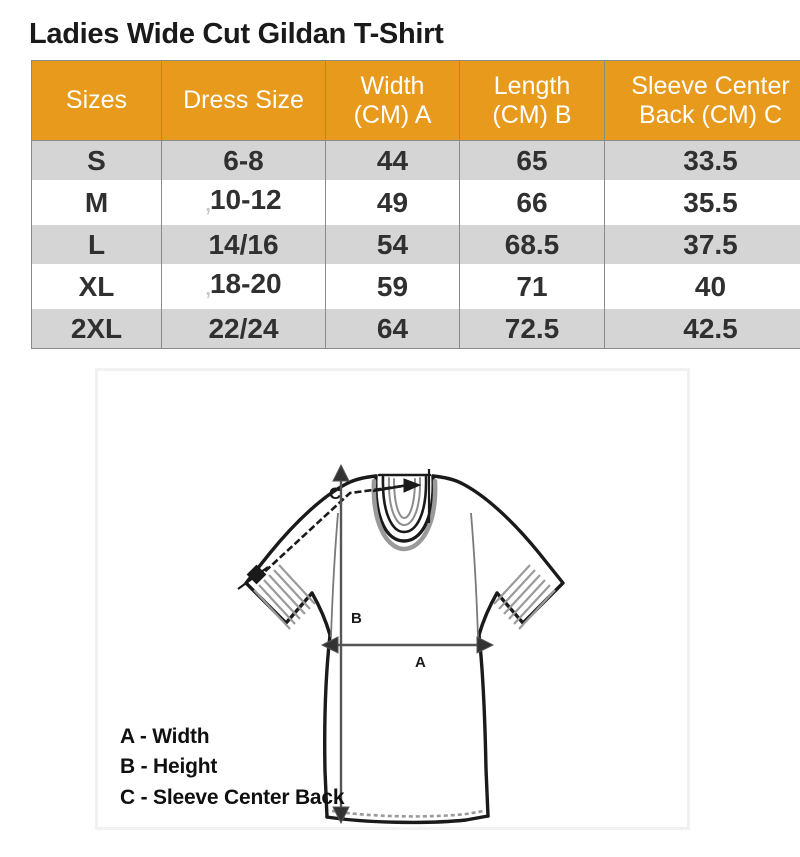  Describe the element at coordinates (392, 329) in the screenshot. I see `cell-width: 64` at that location.